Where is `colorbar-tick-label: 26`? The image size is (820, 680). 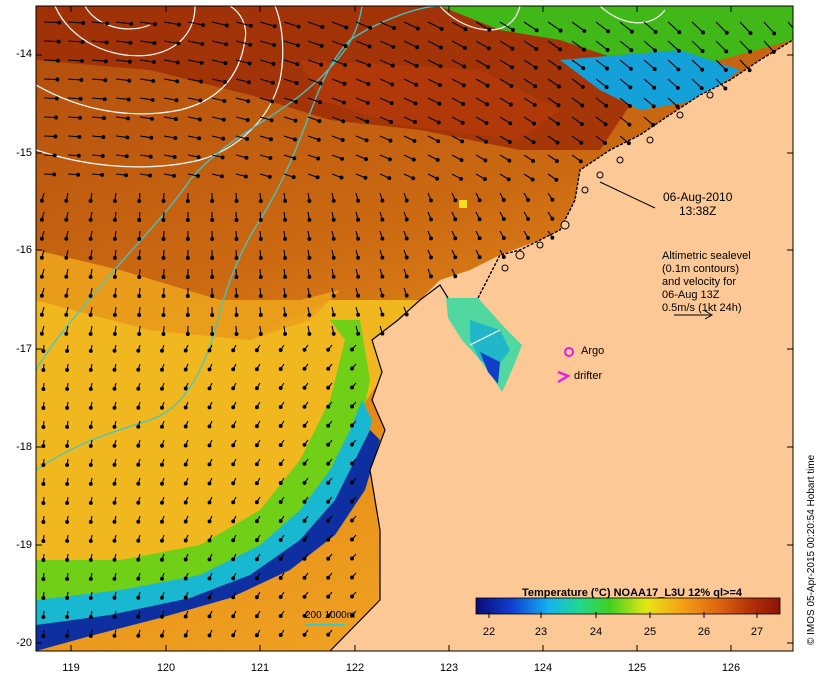
colorbar-tick-label: 26 is located at coordinates (704, 632).